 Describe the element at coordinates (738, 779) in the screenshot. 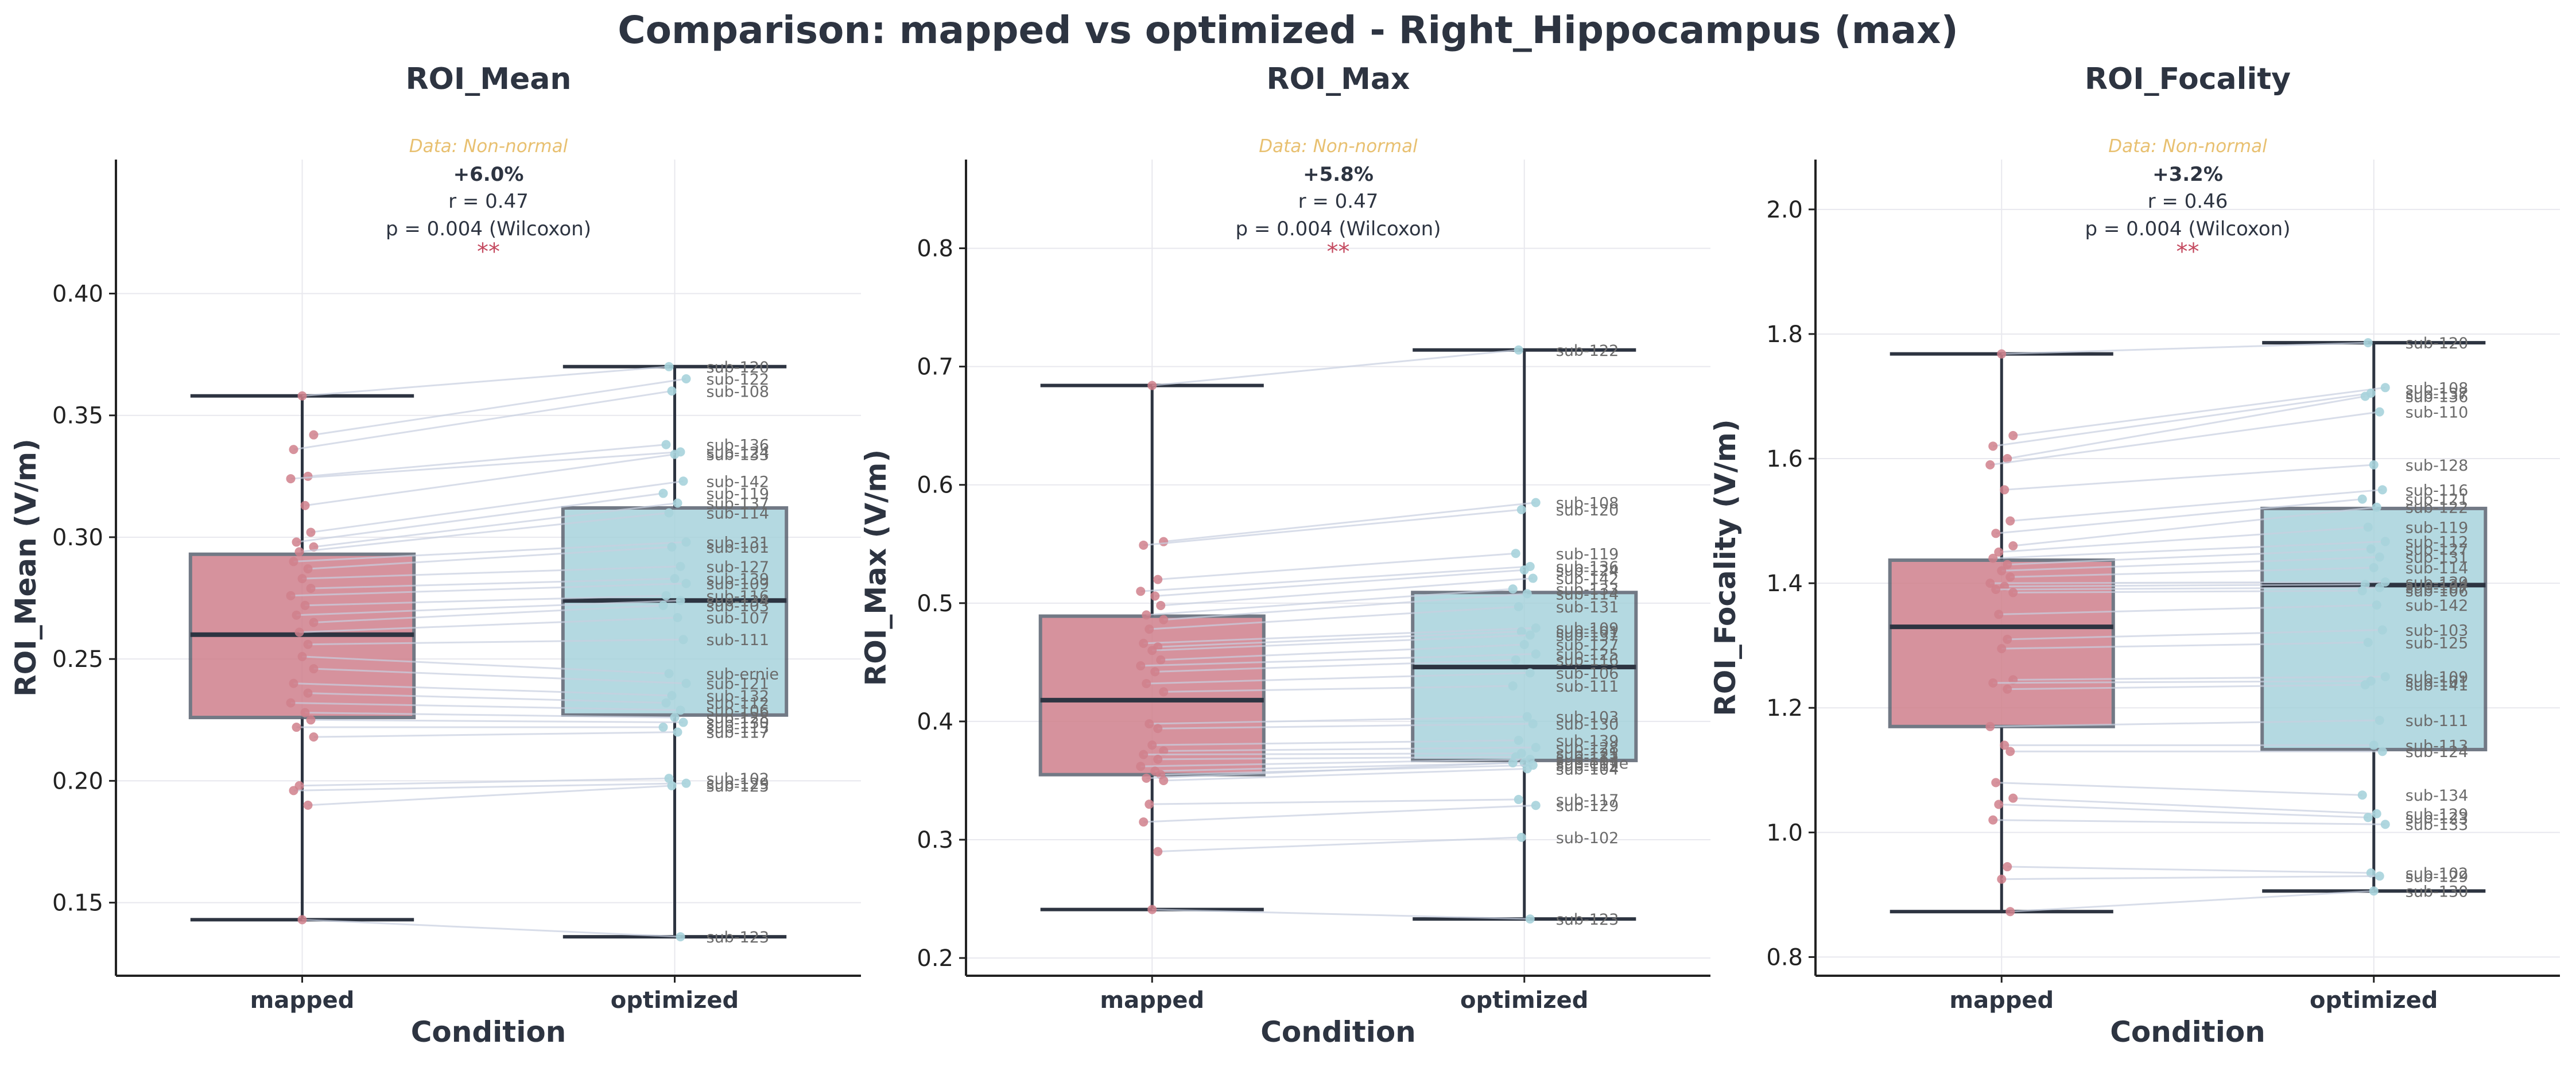

I see `subject-label: sub-102` at that location.